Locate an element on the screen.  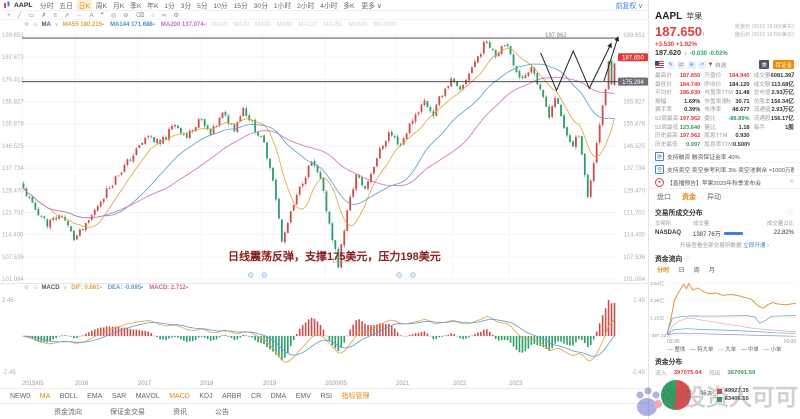
fund-flow-tab-分时: 分时 is located at coordinates (663, 271).